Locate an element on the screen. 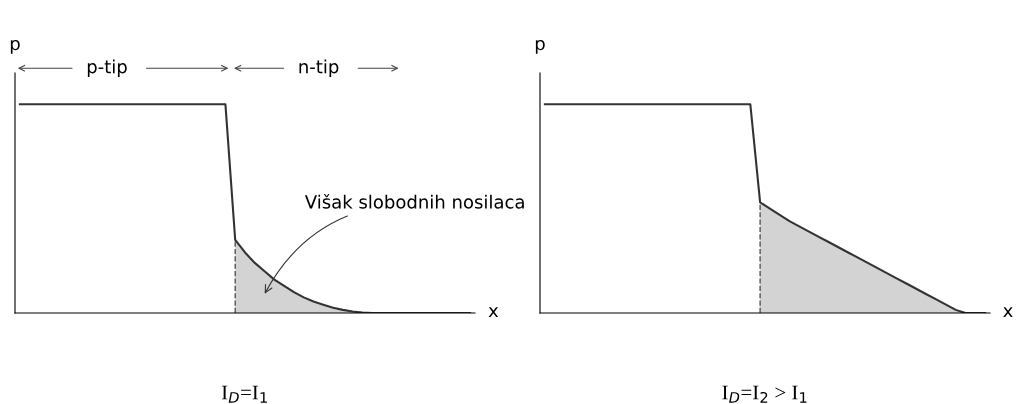  text: p-tip is located at coordinates (107, 68).